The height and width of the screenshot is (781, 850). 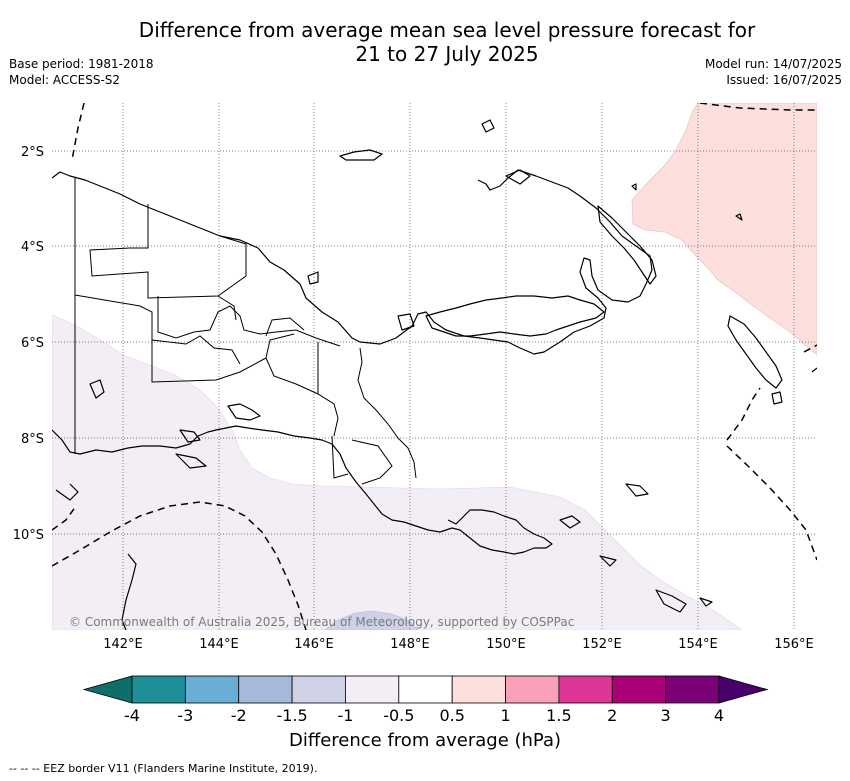 I want to click on lon-label-150e: 150°E, so click(x=506, y=644).